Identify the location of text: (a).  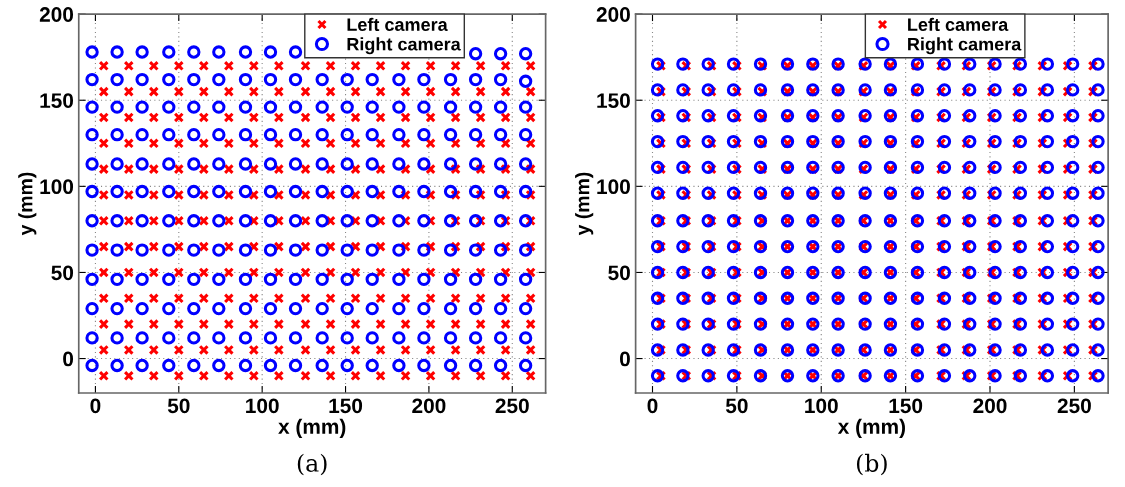
(312, 464).